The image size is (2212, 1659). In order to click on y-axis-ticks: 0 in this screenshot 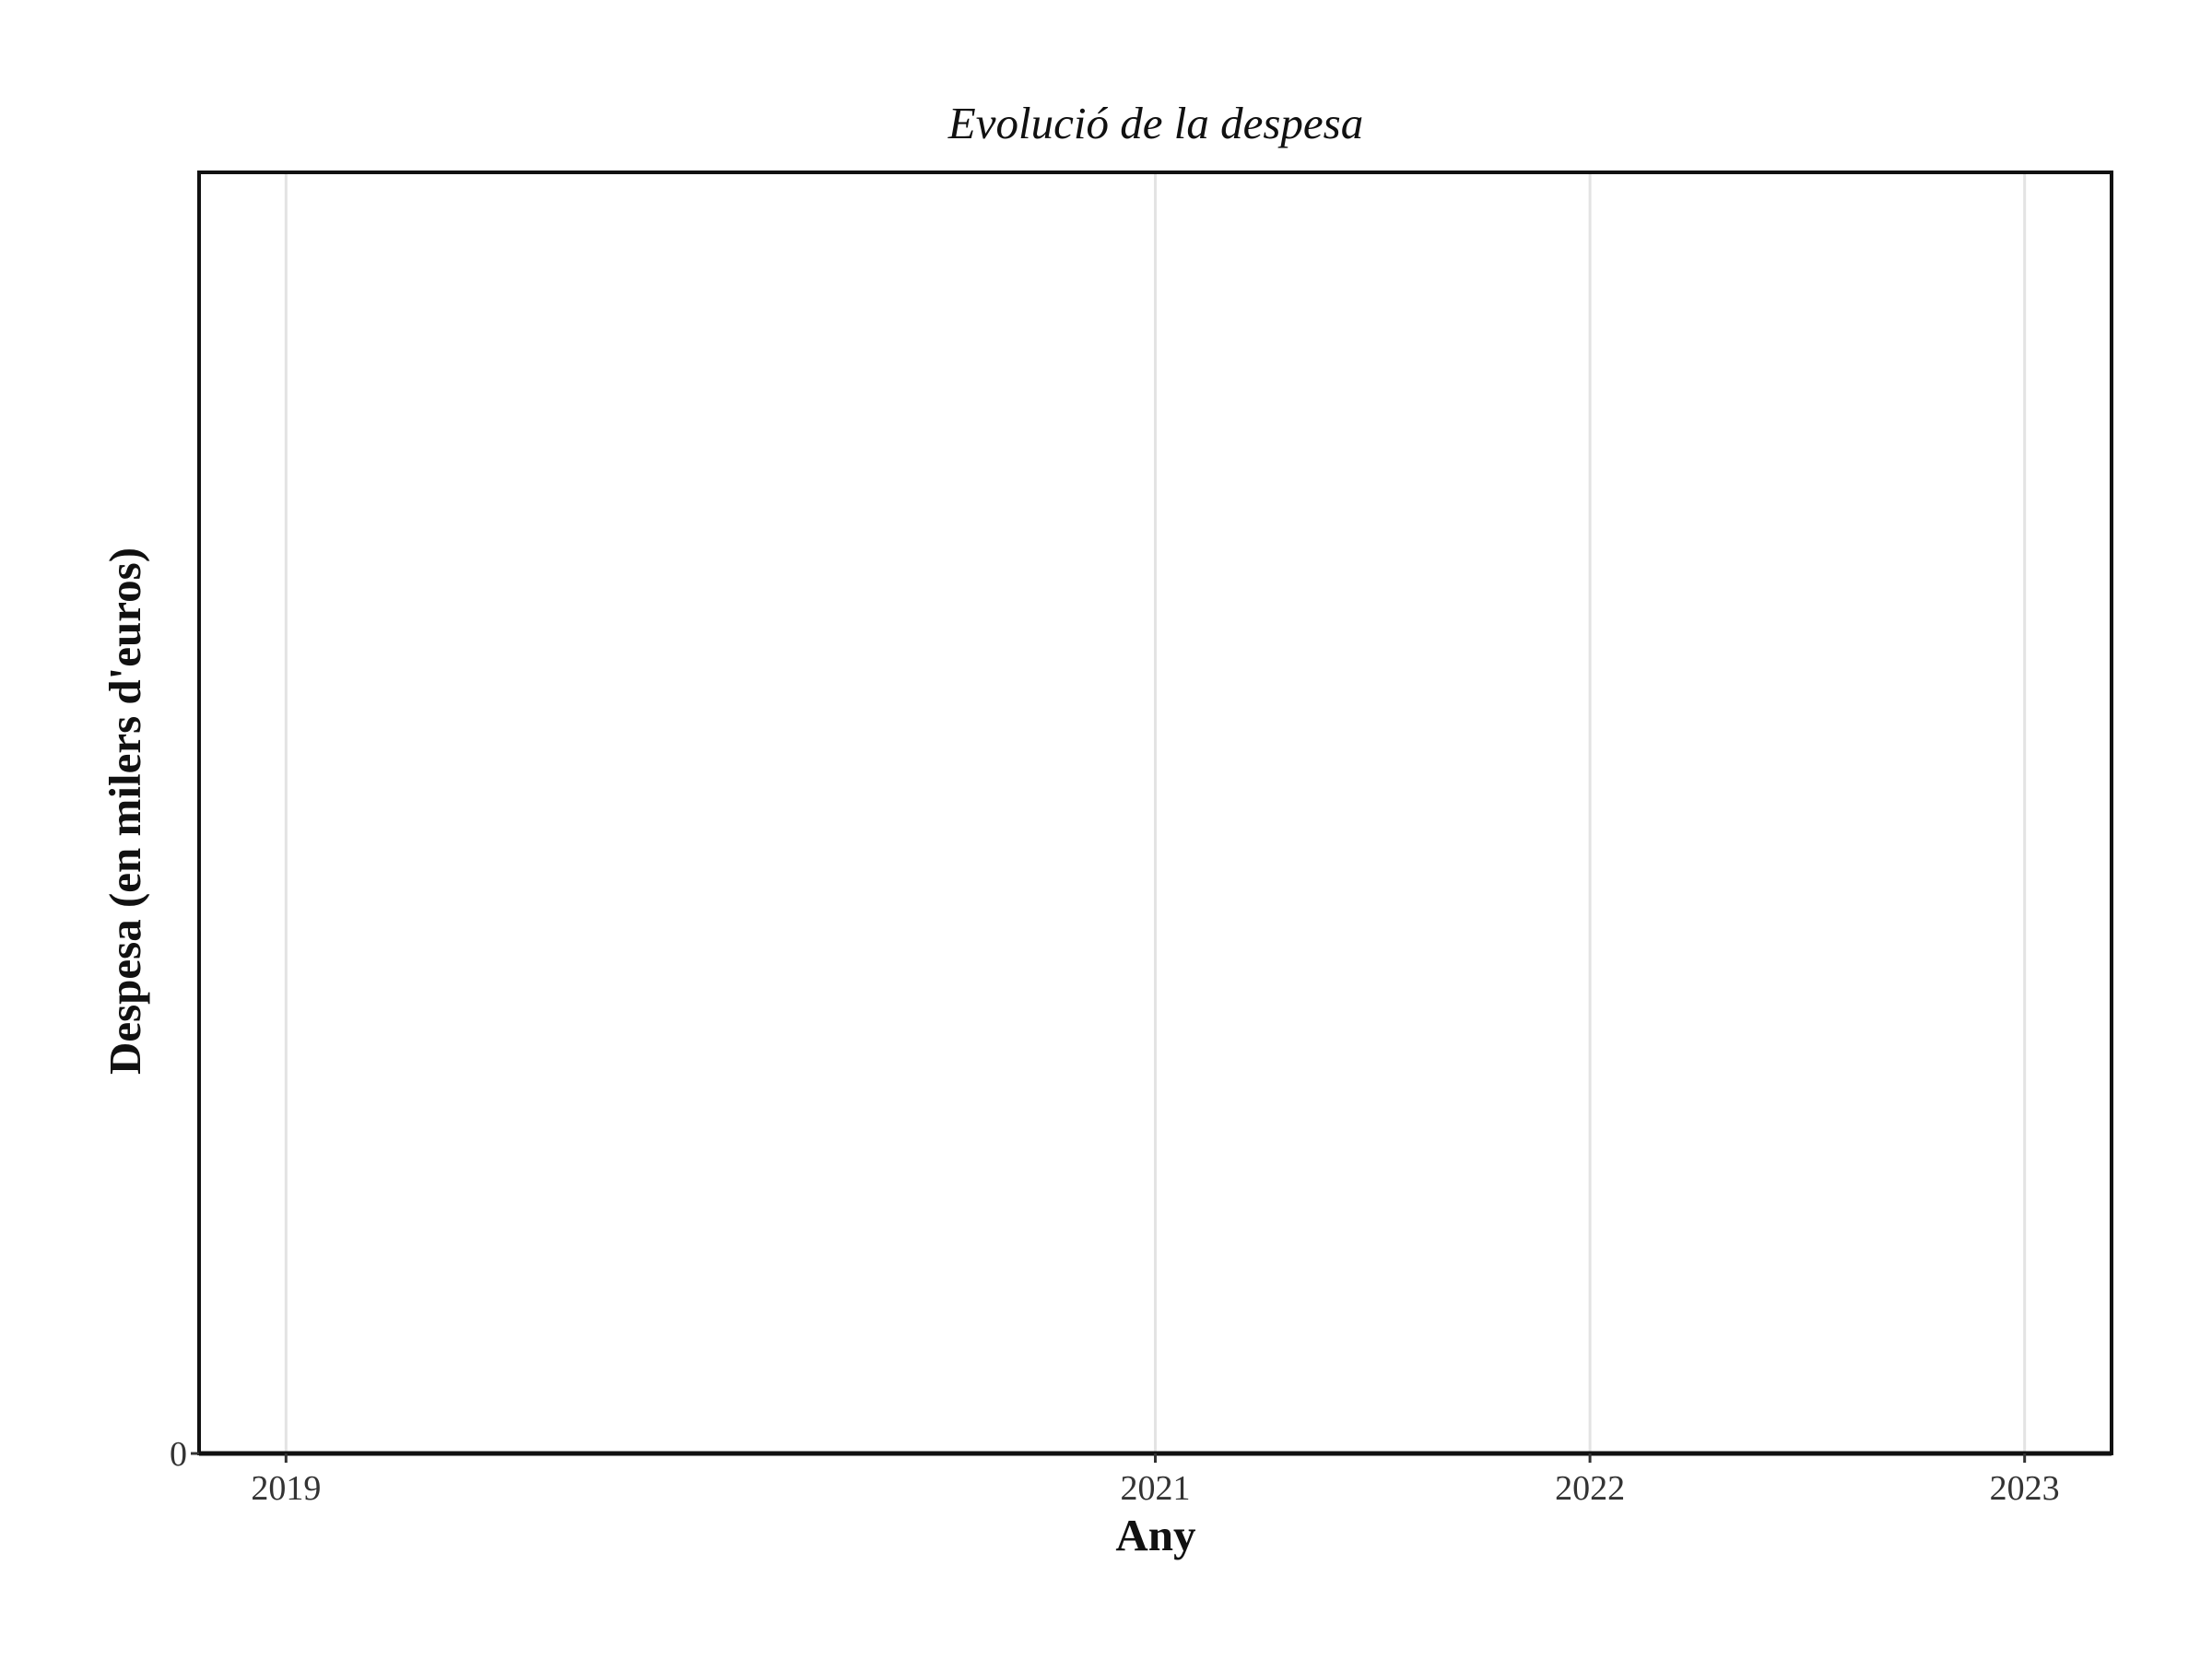, I will do `click(184, 1454)`.